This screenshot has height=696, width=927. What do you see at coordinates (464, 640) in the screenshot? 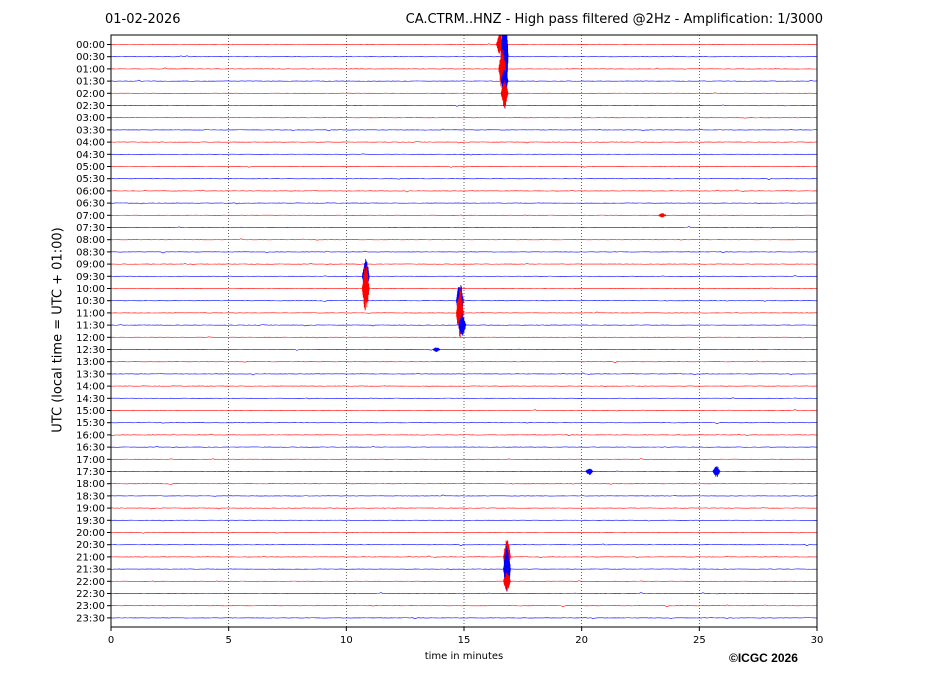
I see `x-tick-label: 15` at bounding box center [464, 640].